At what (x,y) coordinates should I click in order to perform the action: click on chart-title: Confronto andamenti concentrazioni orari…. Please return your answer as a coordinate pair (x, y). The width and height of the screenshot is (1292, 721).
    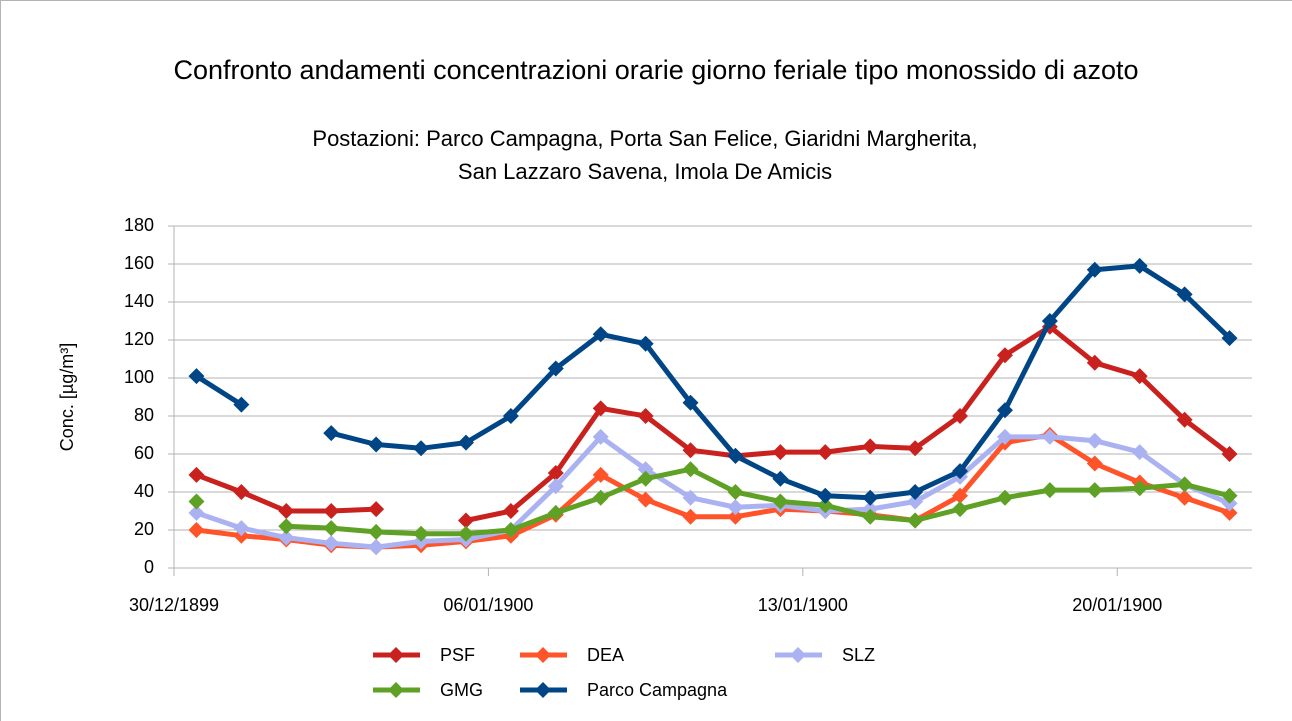
    Looking at the image, I should click on (655, 70).